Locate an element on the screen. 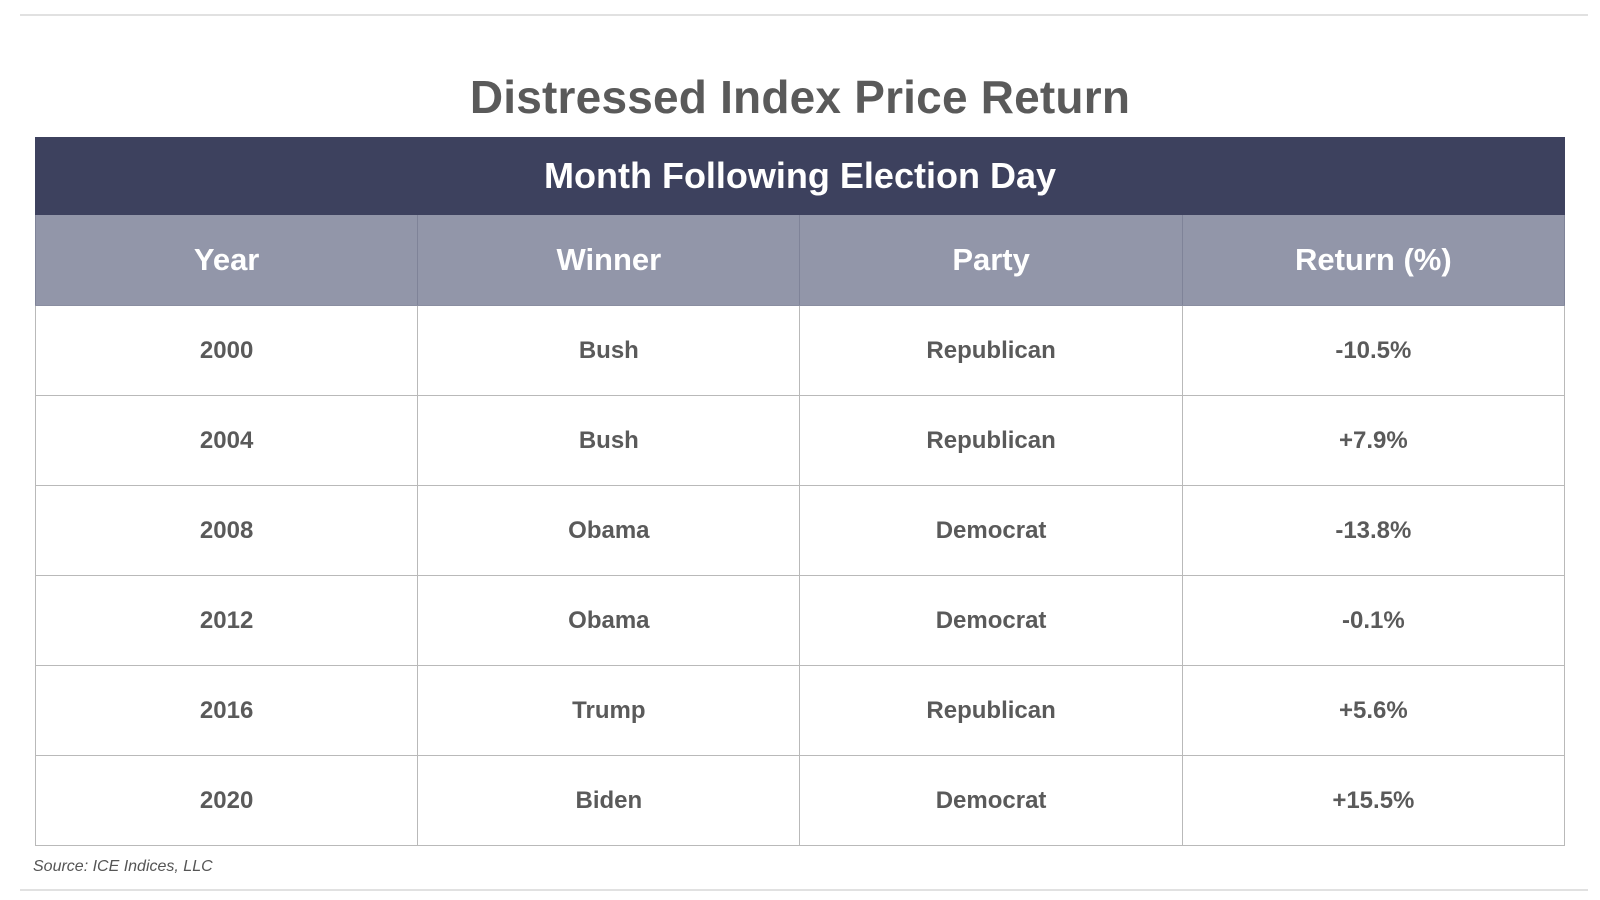 The height and width of the screenshot is (900, 1600). banner-row: Month Following Election Day is located at coordinates (800, 176).